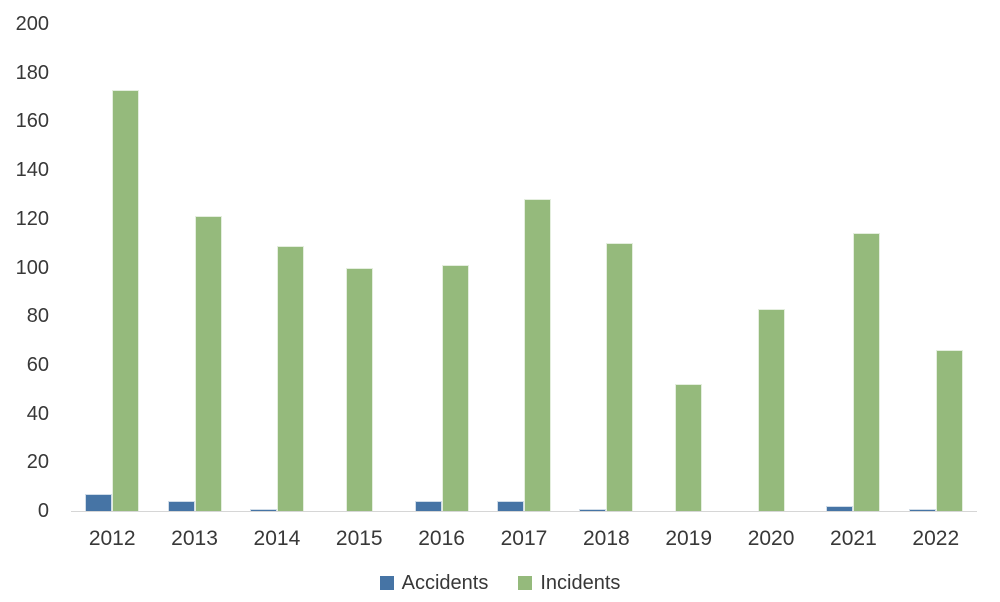  I want to click on legend-label: Incidents, so click(580, 582).